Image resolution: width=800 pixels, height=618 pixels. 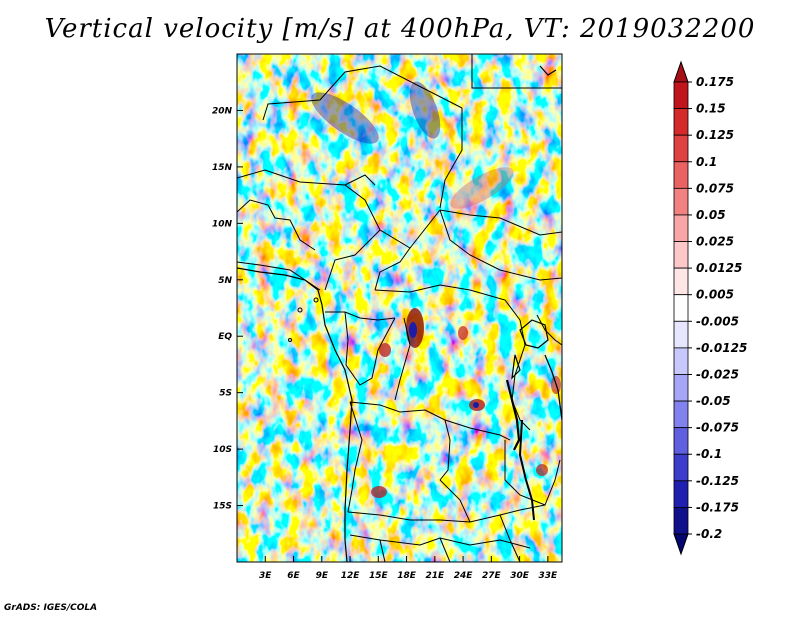 What do you see at coordinates (222, 111) in the screenshot?
I see `lat-tick-label: 20N` at bounding box center [222, 111].